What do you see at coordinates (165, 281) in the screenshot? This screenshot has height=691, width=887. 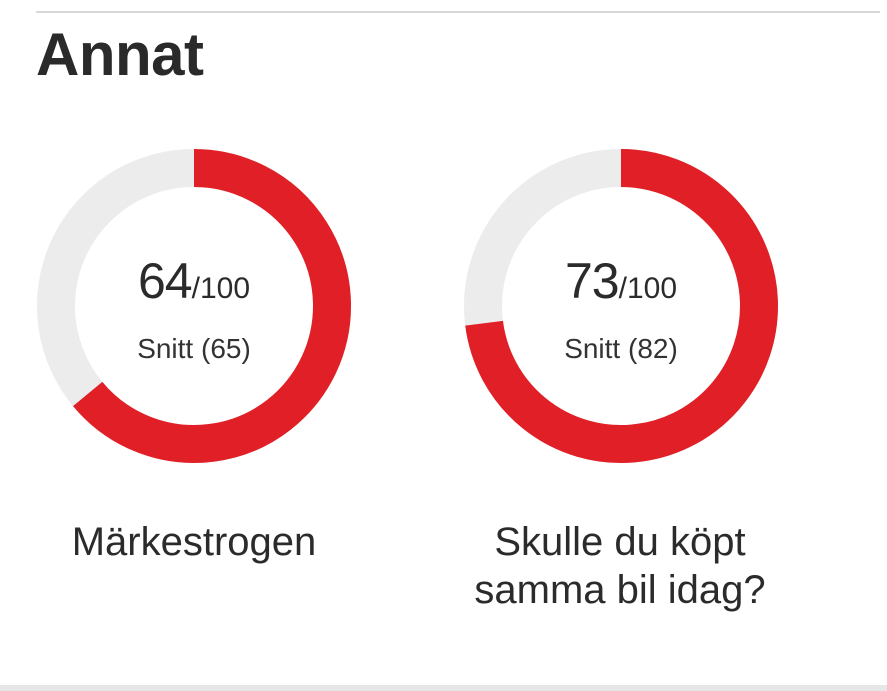 I see `gauge-value: 64` at bounding box center [165, 281].